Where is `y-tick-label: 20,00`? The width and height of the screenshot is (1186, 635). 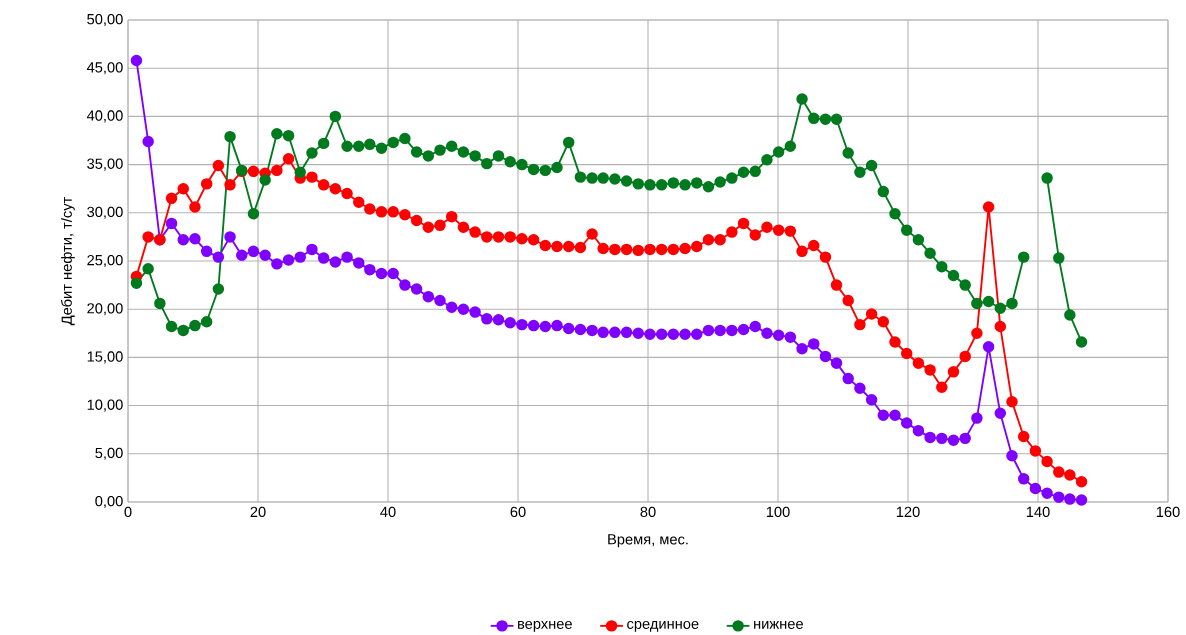
y-tick-label: 20,00 is located at coordinates (105, 309).